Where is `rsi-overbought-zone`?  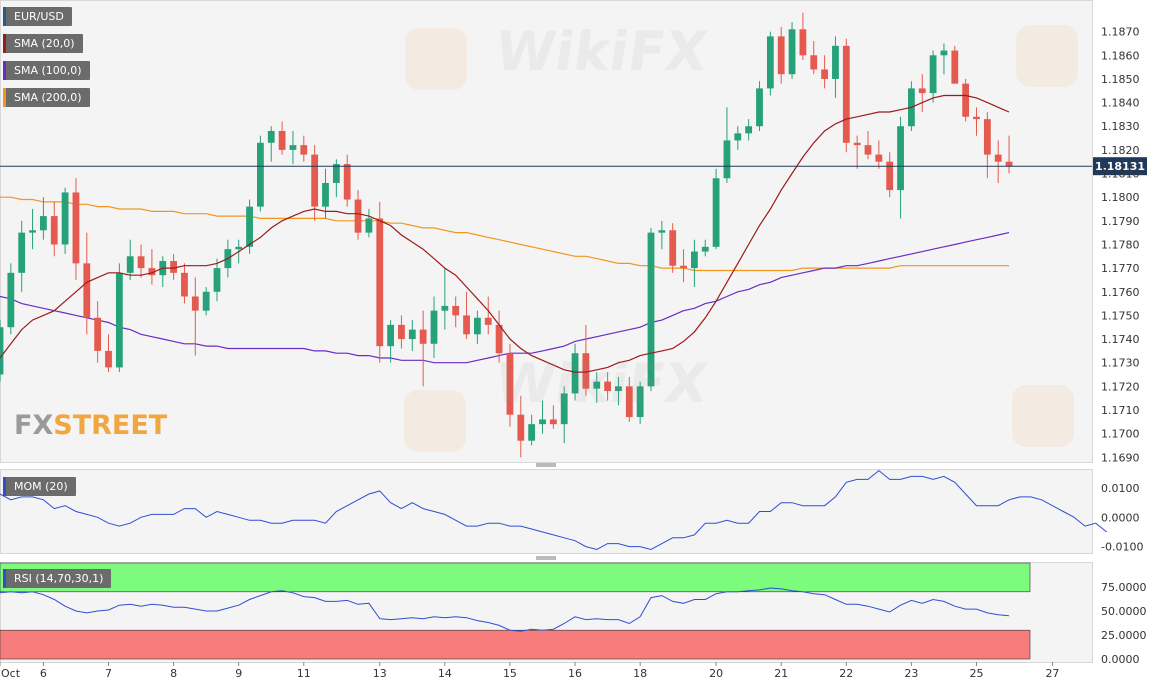 rsi-overbought-zone is located at coordinates (515, 577).